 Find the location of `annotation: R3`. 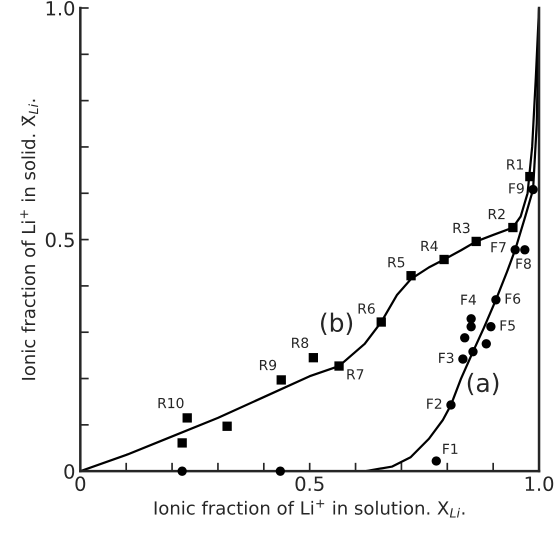

annotation: R3 is located at coordinates (462, 228).